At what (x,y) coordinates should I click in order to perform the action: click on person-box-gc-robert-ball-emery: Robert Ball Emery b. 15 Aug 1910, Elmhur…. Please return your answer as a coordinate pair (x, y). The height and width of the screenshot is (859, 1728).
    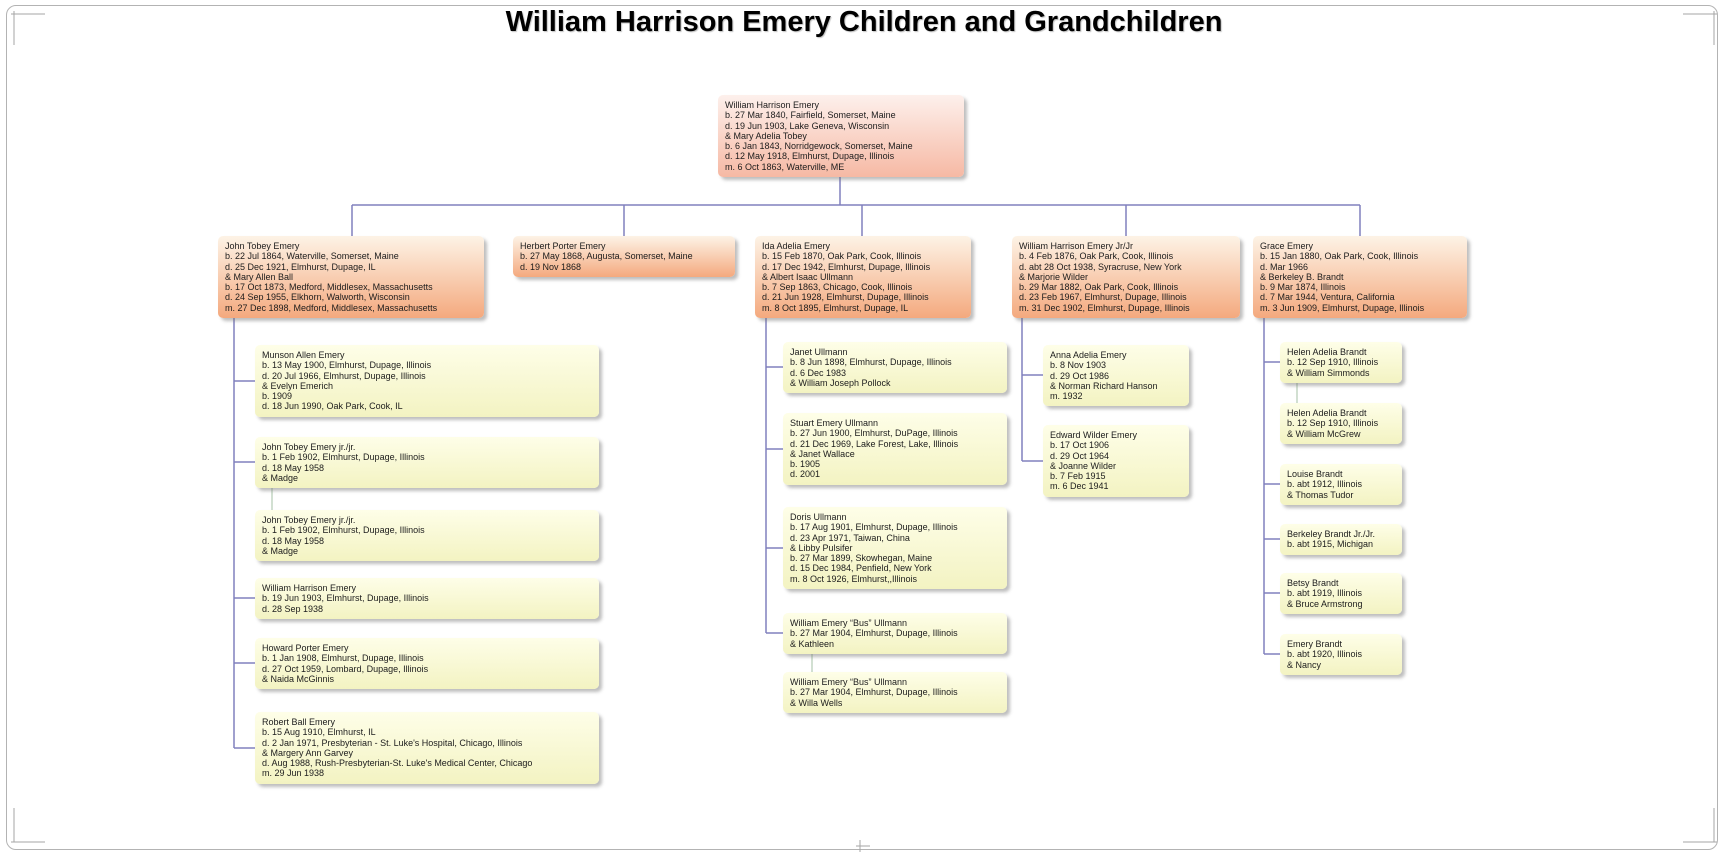
    Looking at the image, I should click on (427, 748).